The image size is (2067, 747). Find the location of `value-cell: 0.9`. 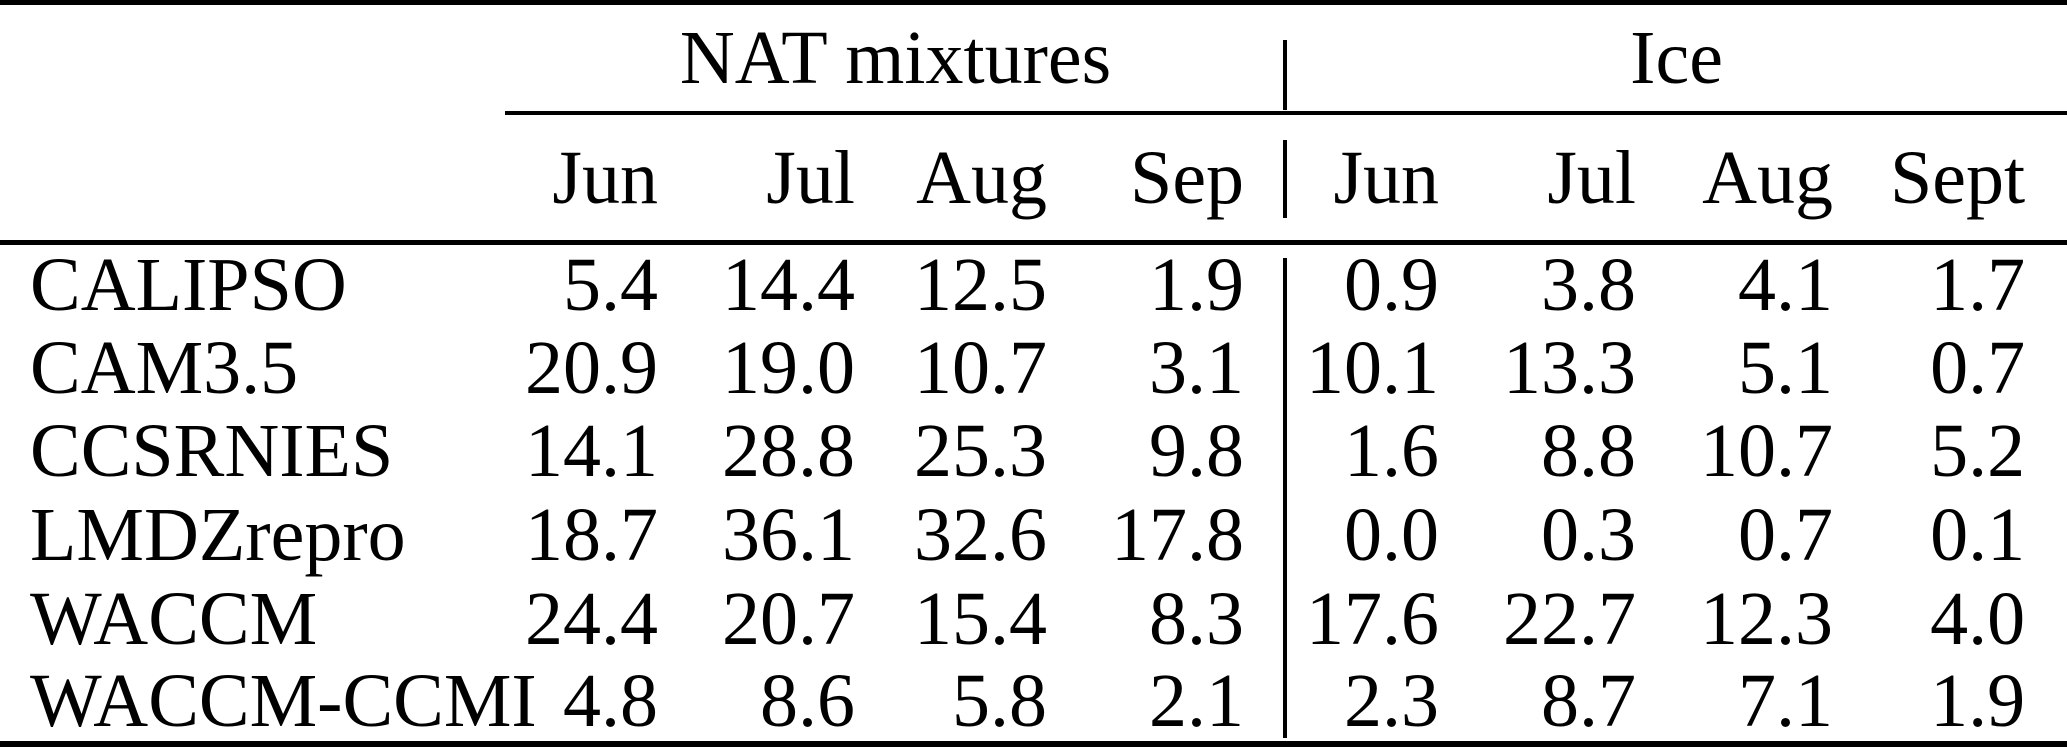

value-cell: 0.9 is located at coordinates (1392, 285).